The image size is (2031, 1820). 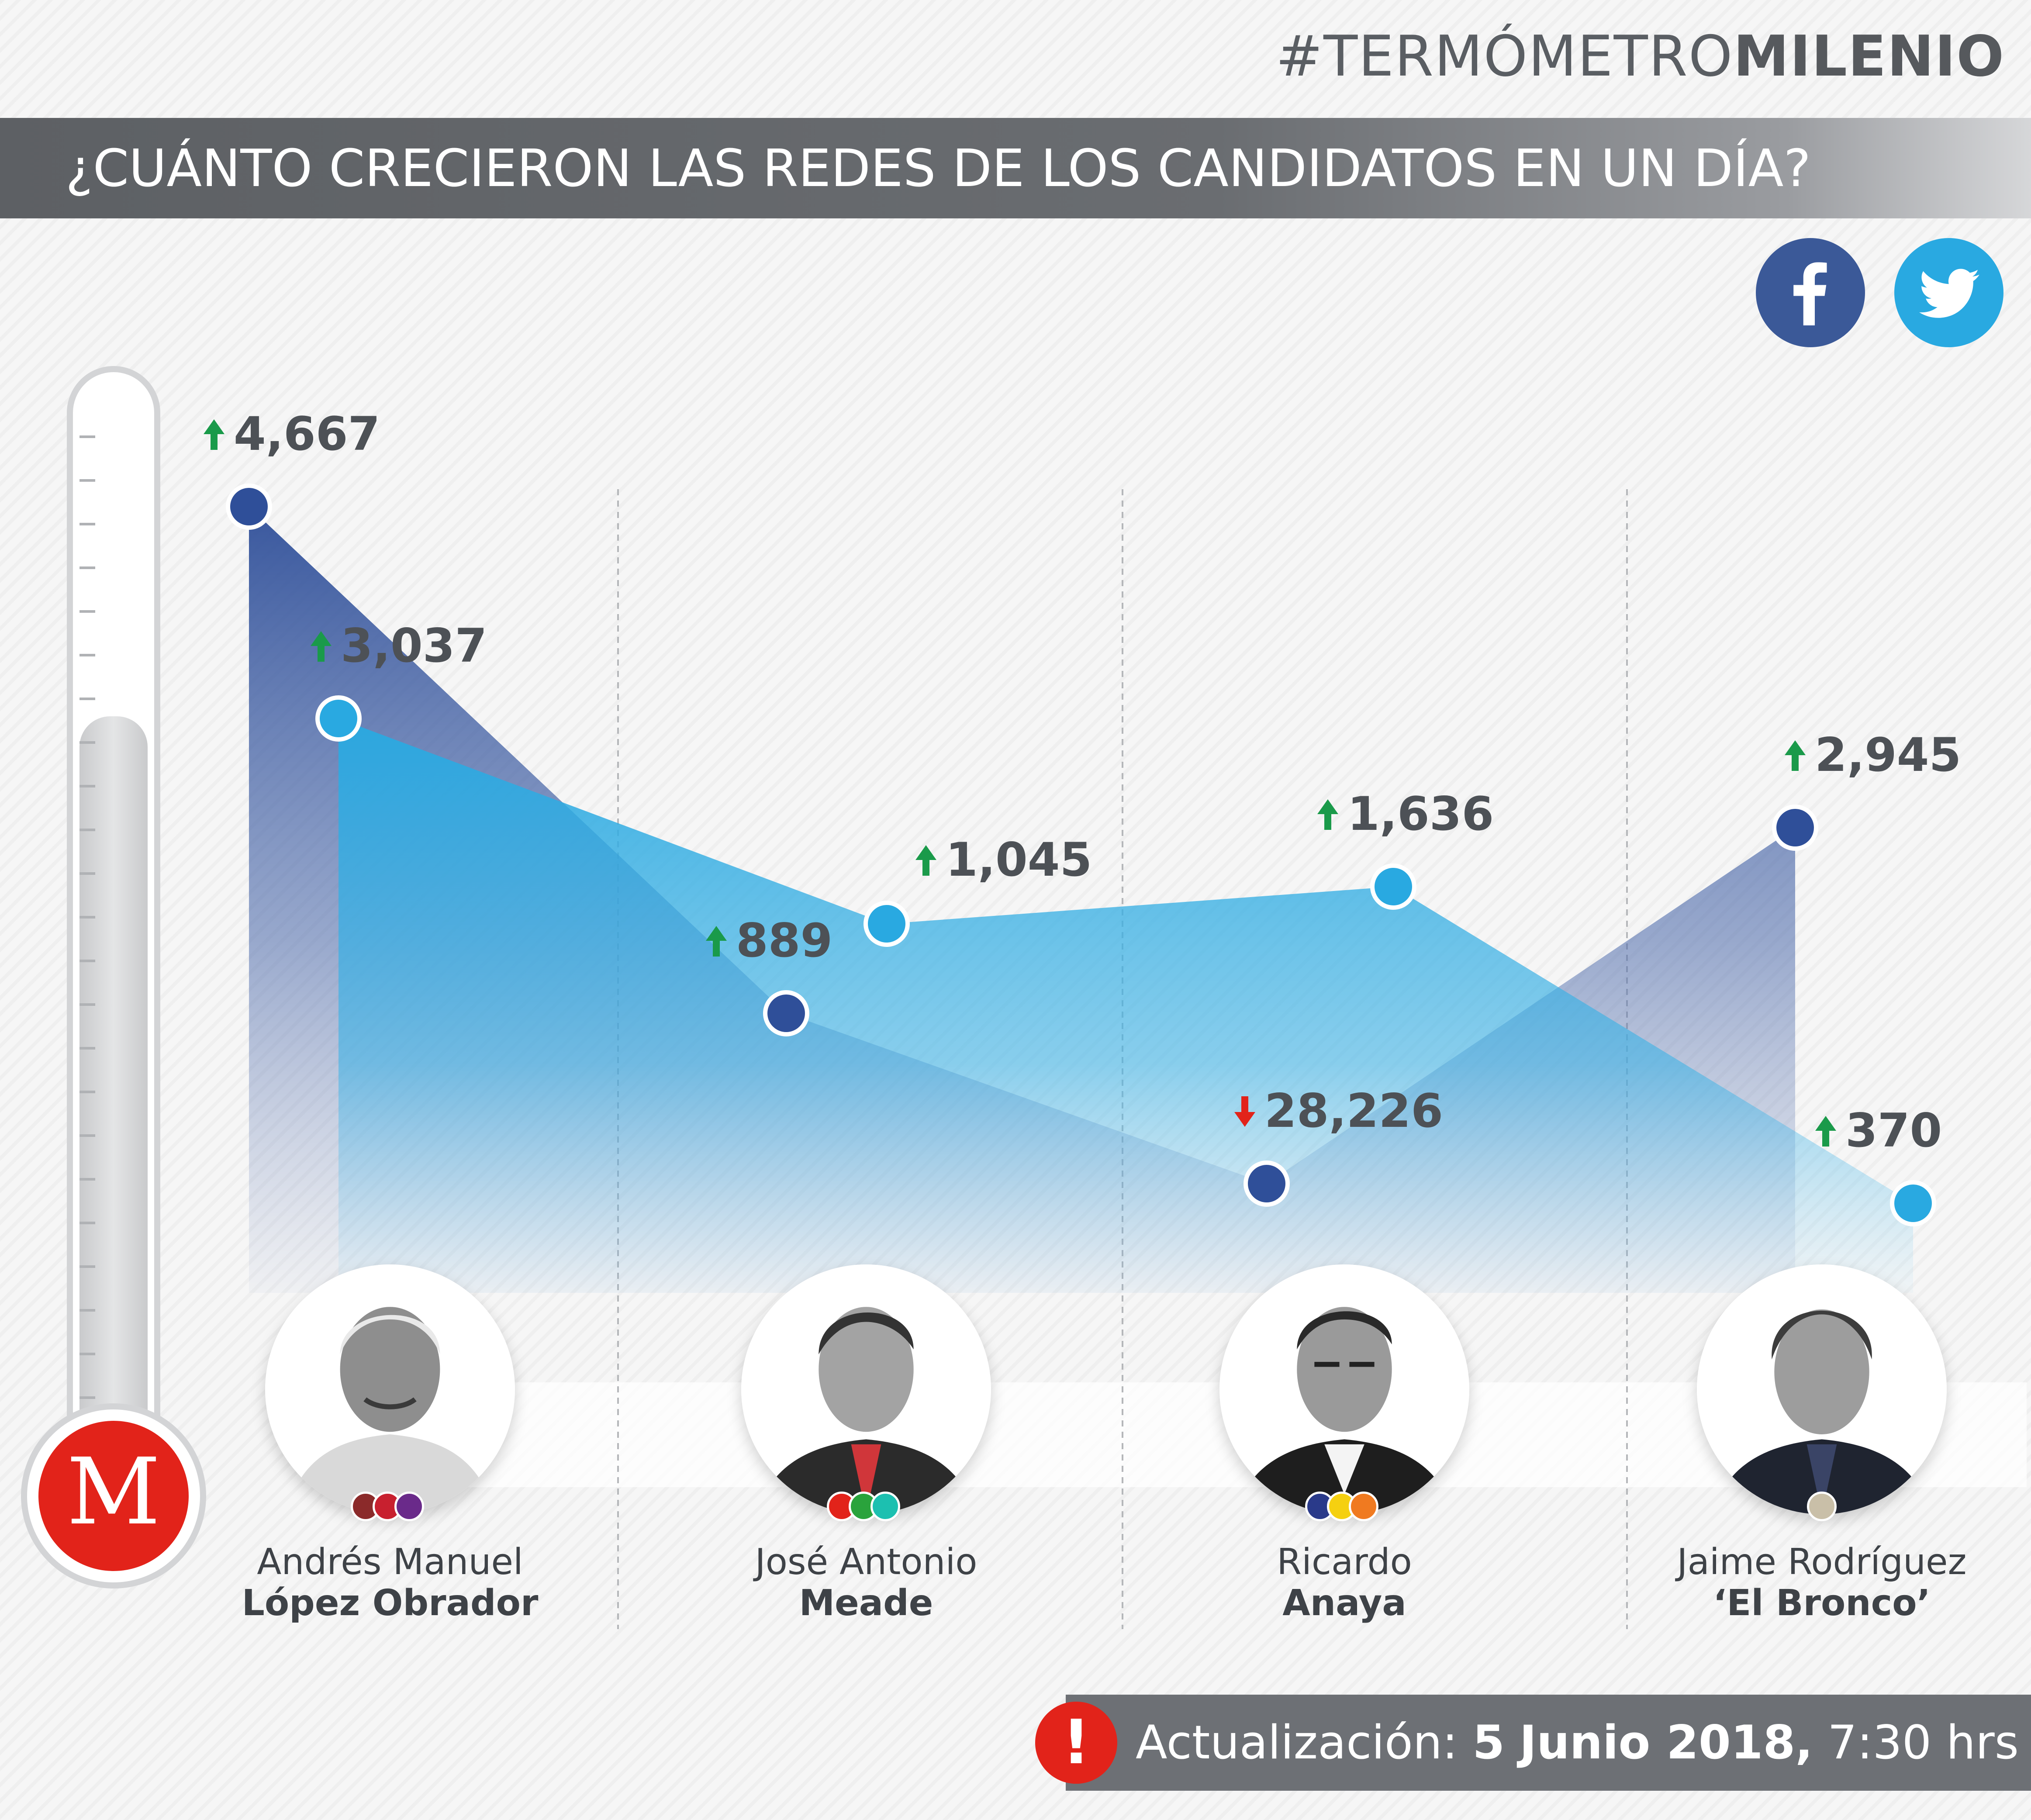 I want to click on update-text: Actualización: 5 Junio 2018, 7:30 hrs, so click(x=1577, y=1743).